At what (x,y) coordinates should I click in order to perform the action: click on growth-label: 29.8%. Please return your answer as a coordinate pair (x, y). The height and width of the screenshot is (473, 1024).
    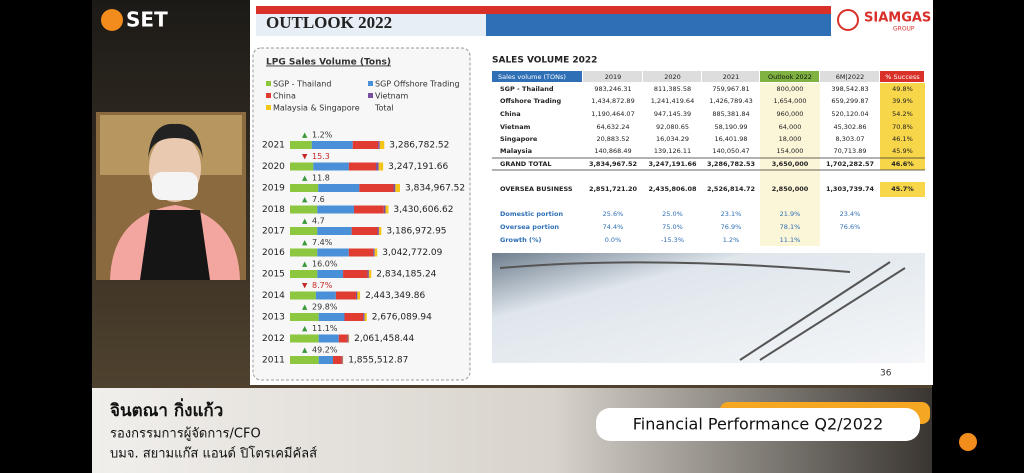
    Looking at the image, I should click on (325, 307).